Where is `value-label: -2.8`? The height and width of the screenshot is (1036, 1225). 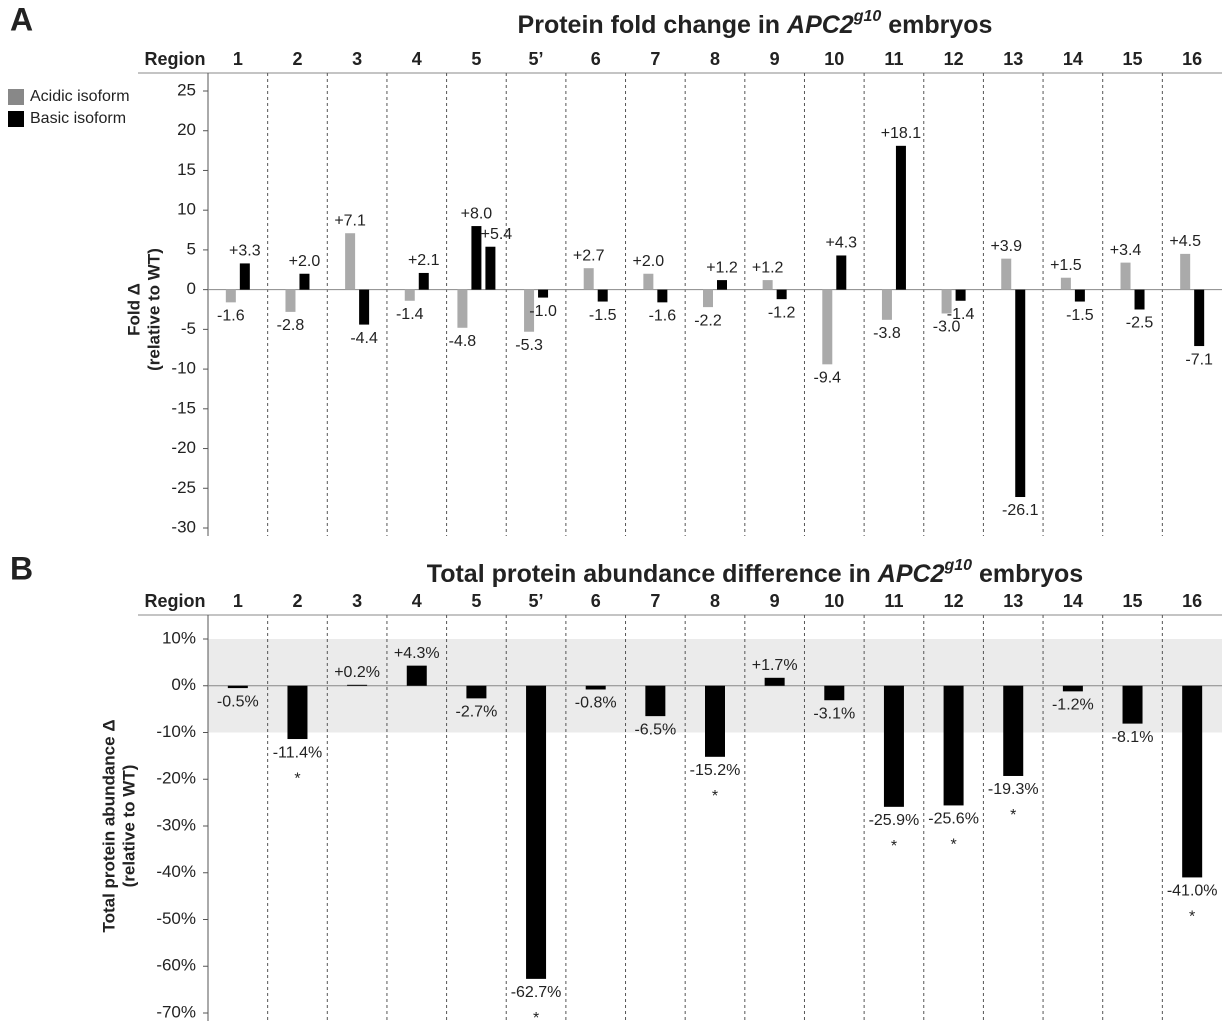 value-label: -2.8 is located at coordinates (291, 325).